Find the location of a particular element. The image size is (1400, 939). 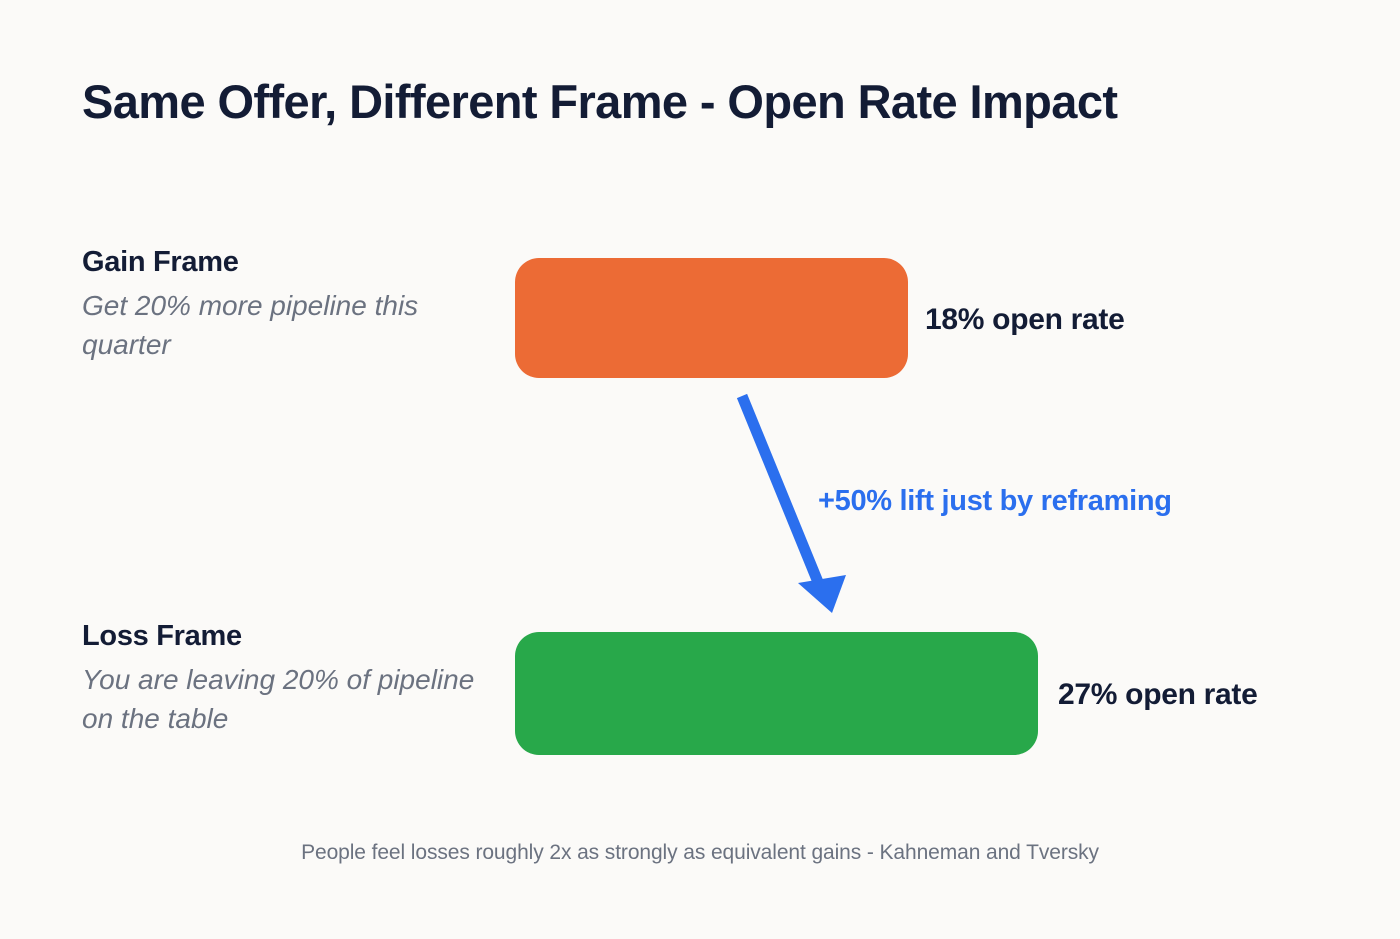

lift-annotation: +50% lift just by reframing is located at coordinates (995, 501).